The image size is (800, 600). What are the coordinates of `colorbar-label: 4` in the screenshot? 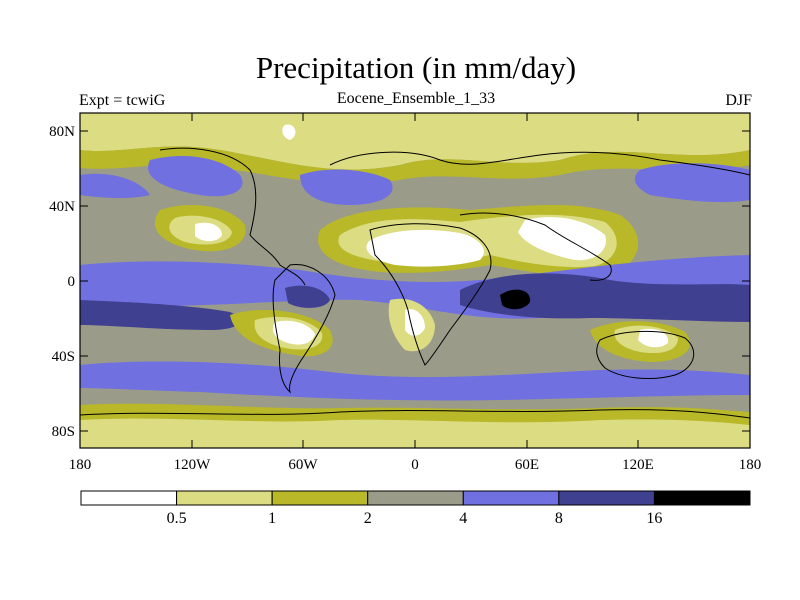 It's located at (463, 518).